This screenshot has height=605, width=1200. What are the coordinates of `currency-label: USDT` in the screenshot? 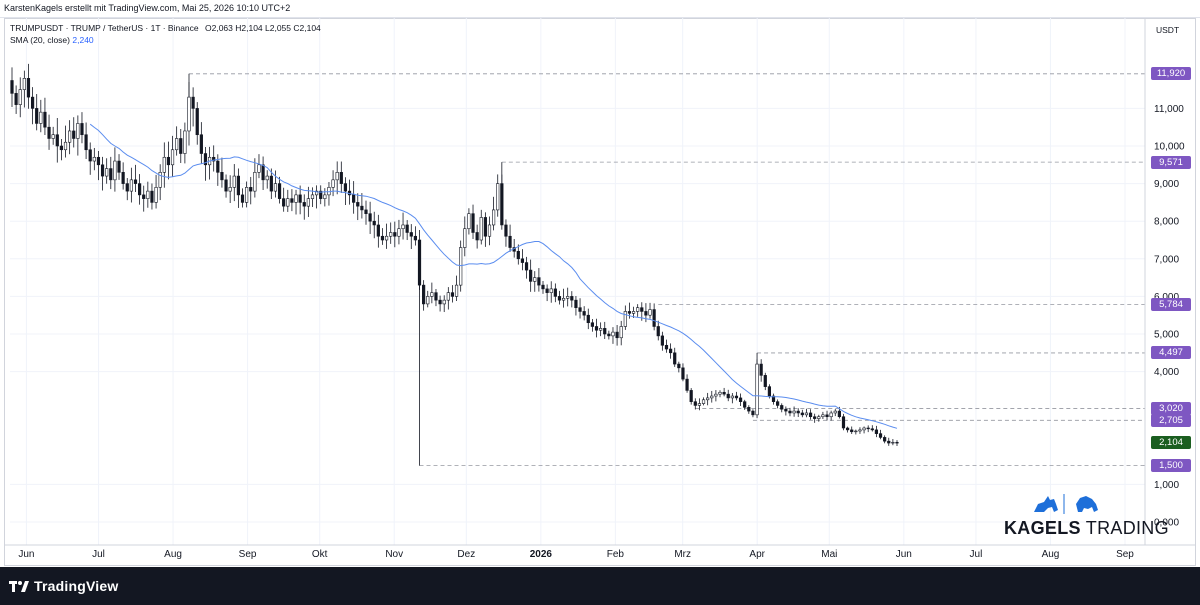 It's located at (1168, 30).